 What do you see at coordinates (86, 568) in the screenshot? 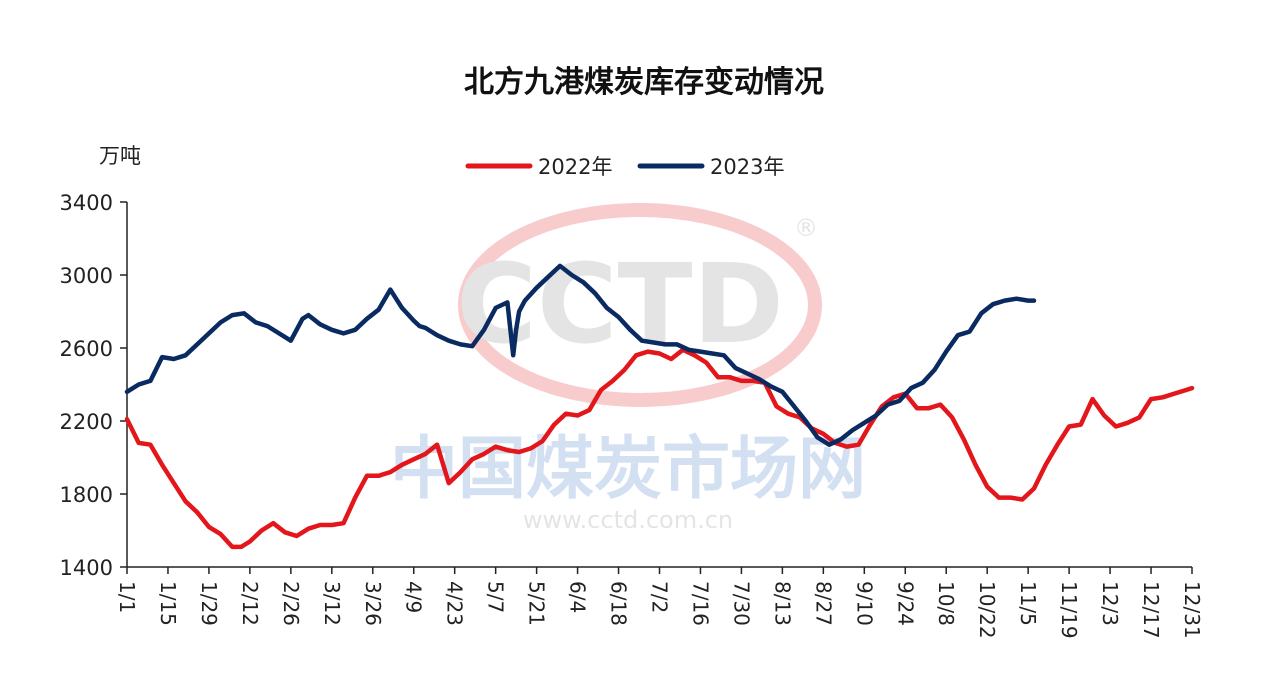
I see `y-tick-label-0: 1400` at bounding box center [86, 568].